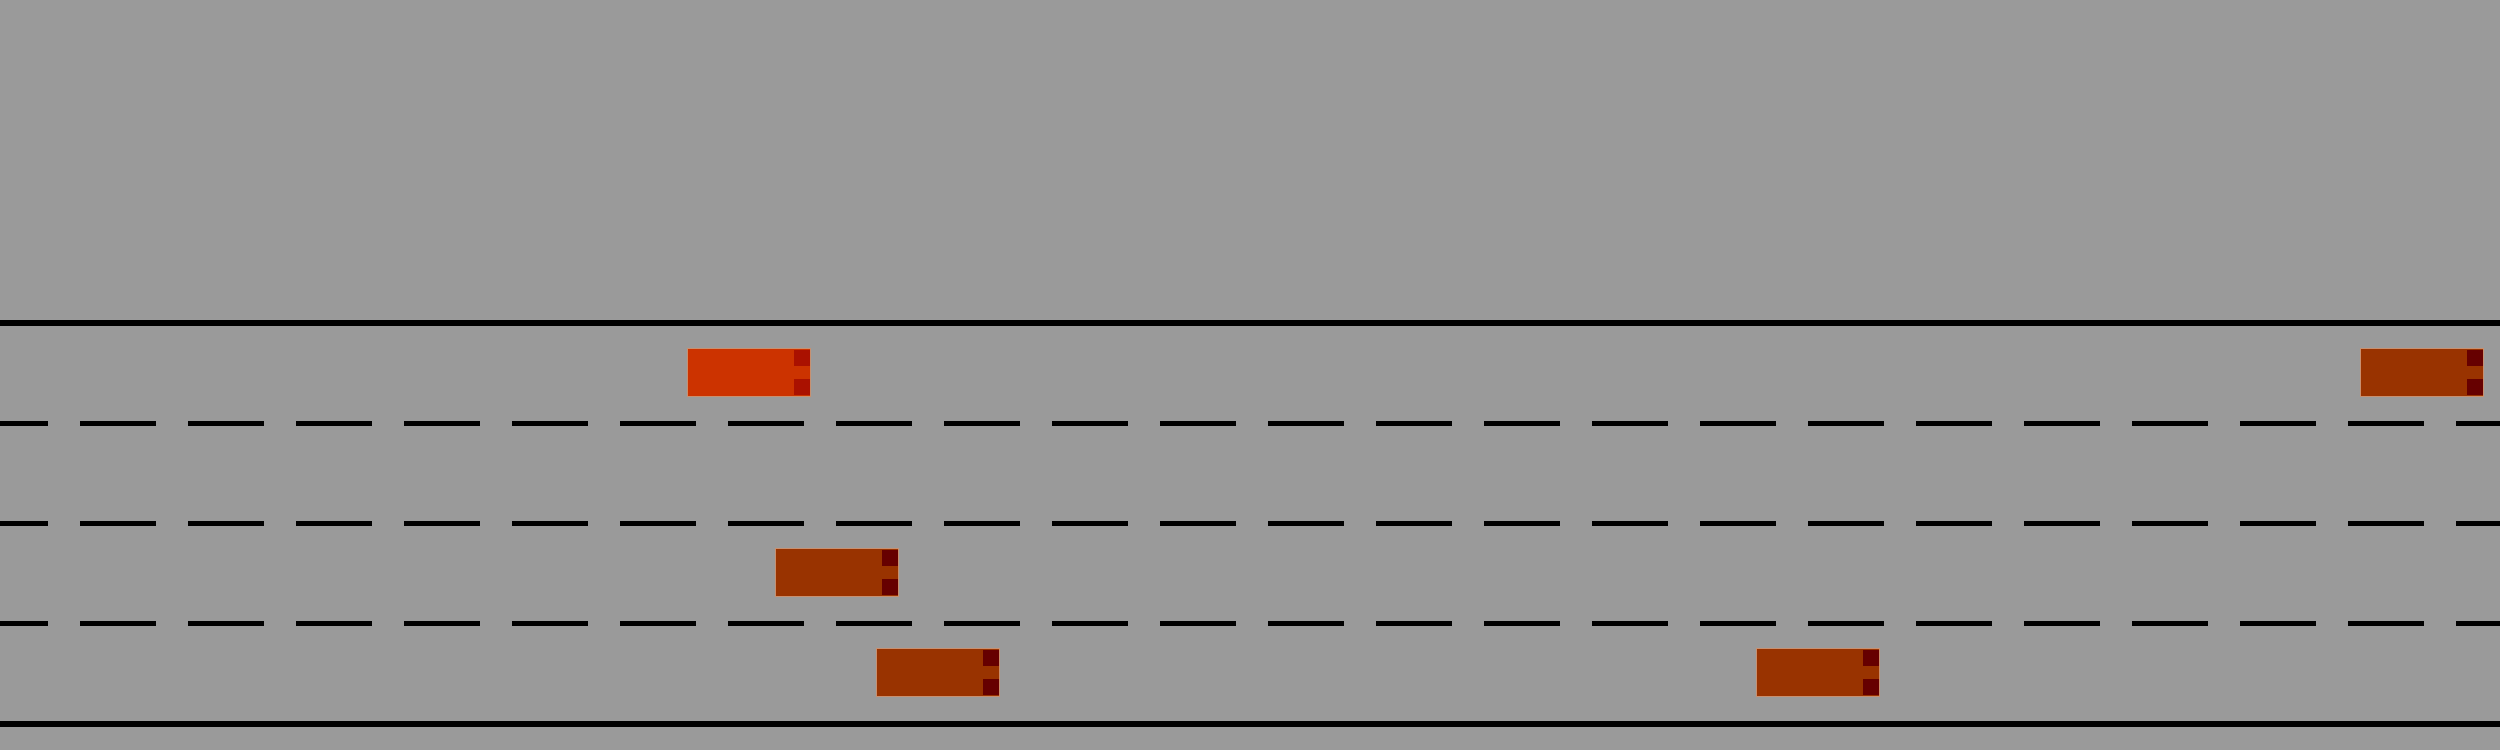 Image resolution: width=2500 pixels, height=750 pixels. What do you see at coordinates (1250, 323) in the screenshot?
I see `road-top-edge` at bounding box center [1250, 323].